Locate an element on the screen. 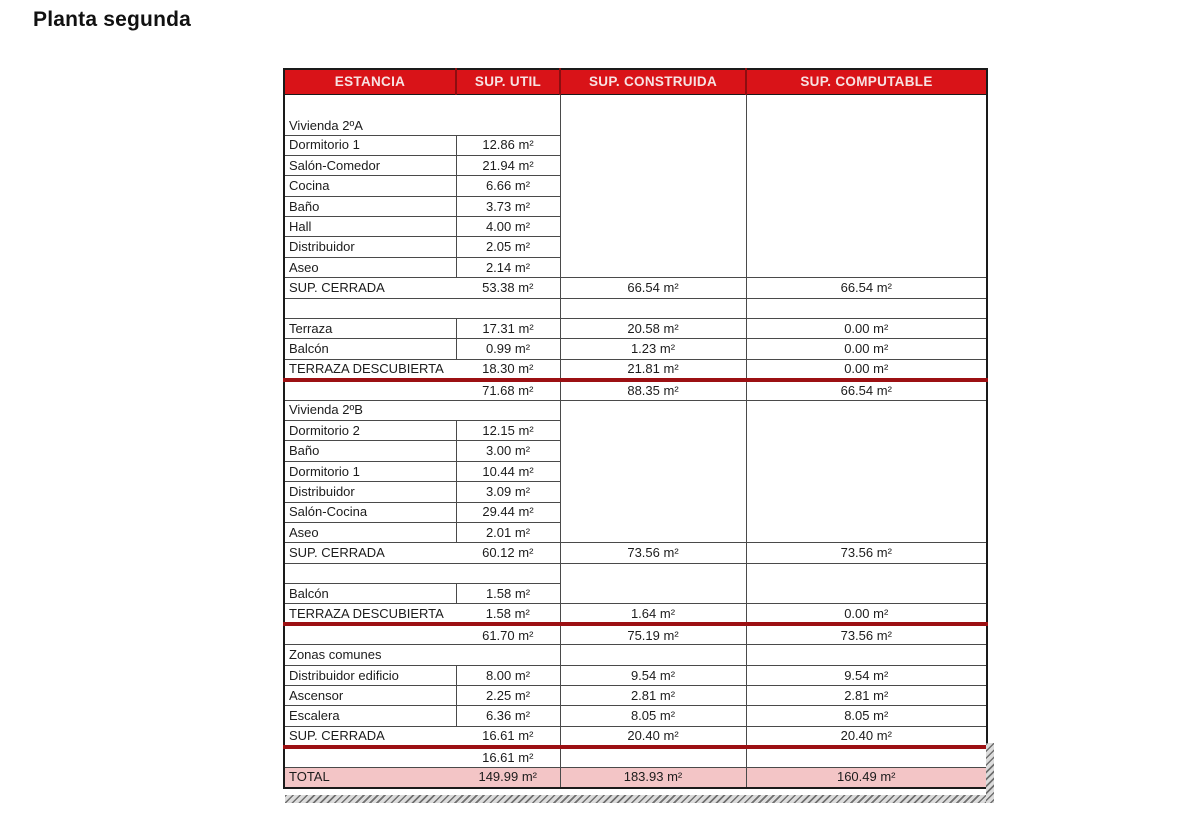 This screenshot has width=1200, height=821. sup-util-cell: 60.12 m² is located at coordinates (508, 553).